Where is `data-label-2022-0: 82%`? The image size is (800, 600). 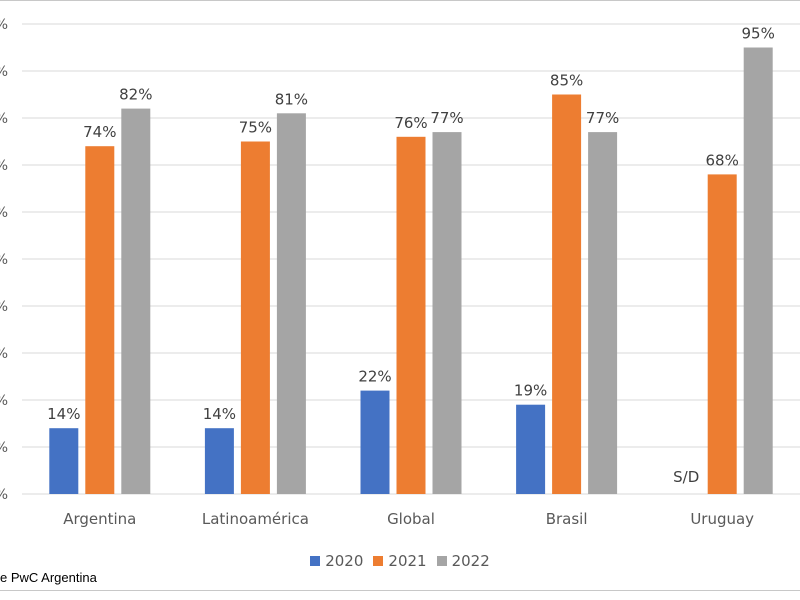 data-label-2022-0: 82% is located at coordinates (135, 95).